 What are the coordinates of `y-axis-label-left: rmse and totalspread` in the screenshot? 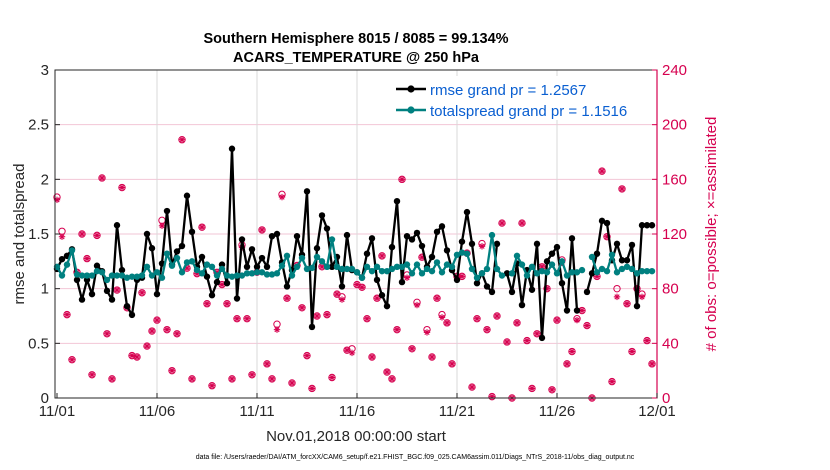 It's located at (19, 234).